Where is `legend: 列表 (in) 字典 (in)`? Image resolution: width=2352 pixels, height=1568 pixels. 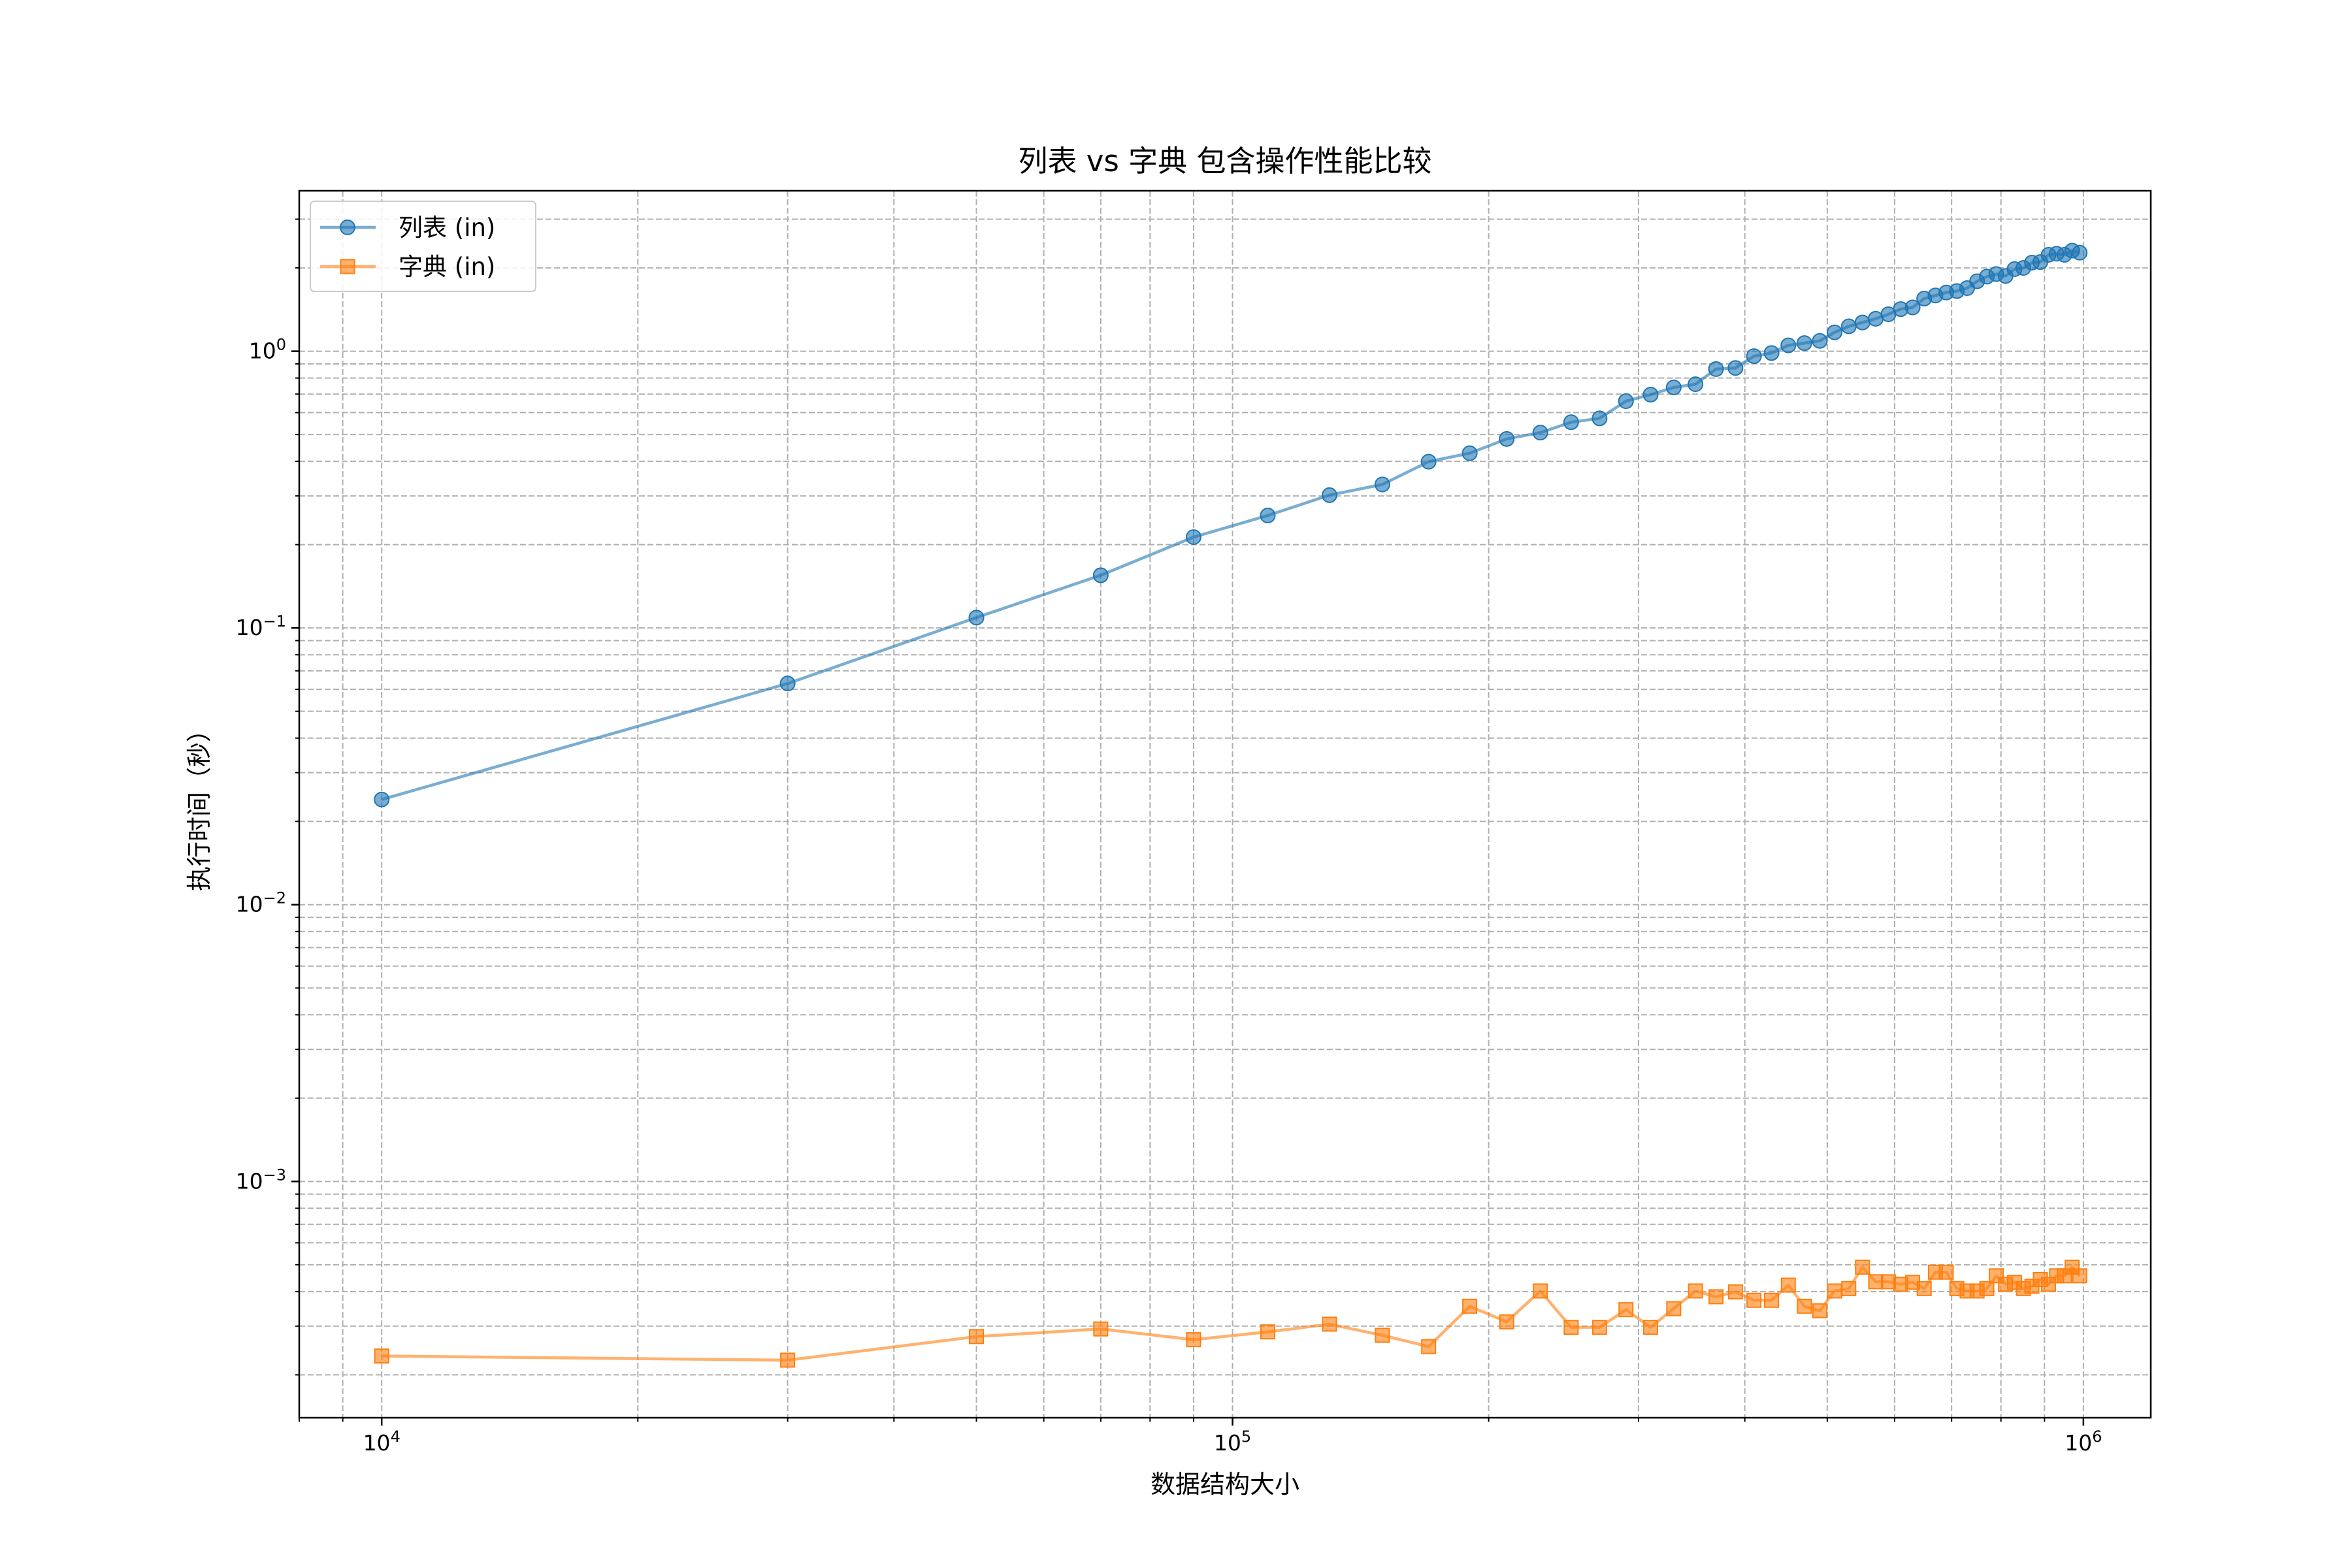 legend: 列表 (in) 字典 (in) is located at coordinates (423, 246).